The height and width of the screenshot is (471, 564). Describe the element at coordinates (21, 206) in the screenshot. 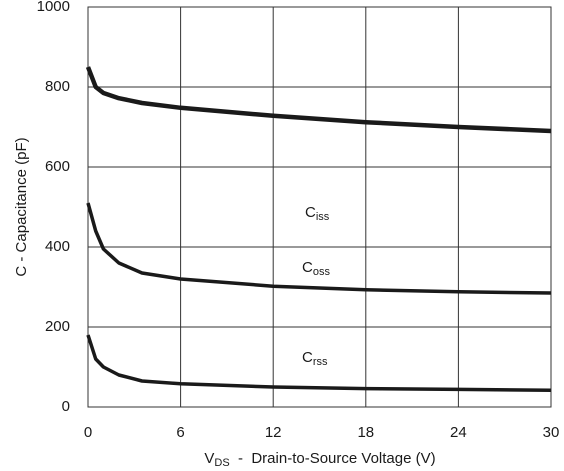

I see `y-axis-label: C - Capacitance (pF)` at that location.